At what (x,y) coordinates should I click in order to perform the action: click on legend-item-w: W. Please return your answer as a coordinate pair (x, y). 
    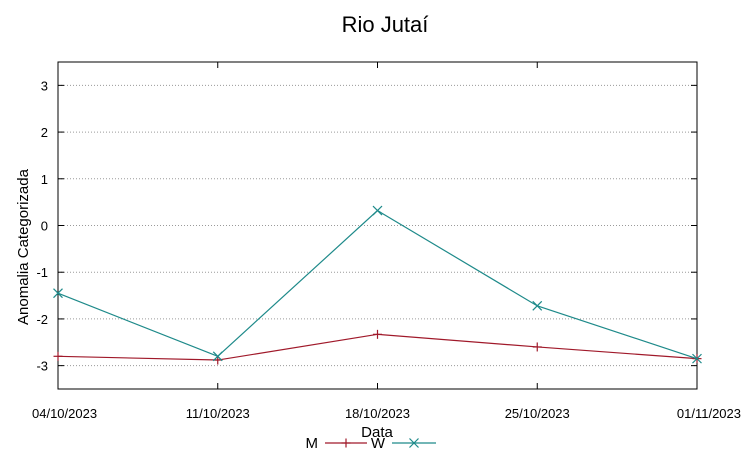
    Looking at the image, I should click on (403, 443).